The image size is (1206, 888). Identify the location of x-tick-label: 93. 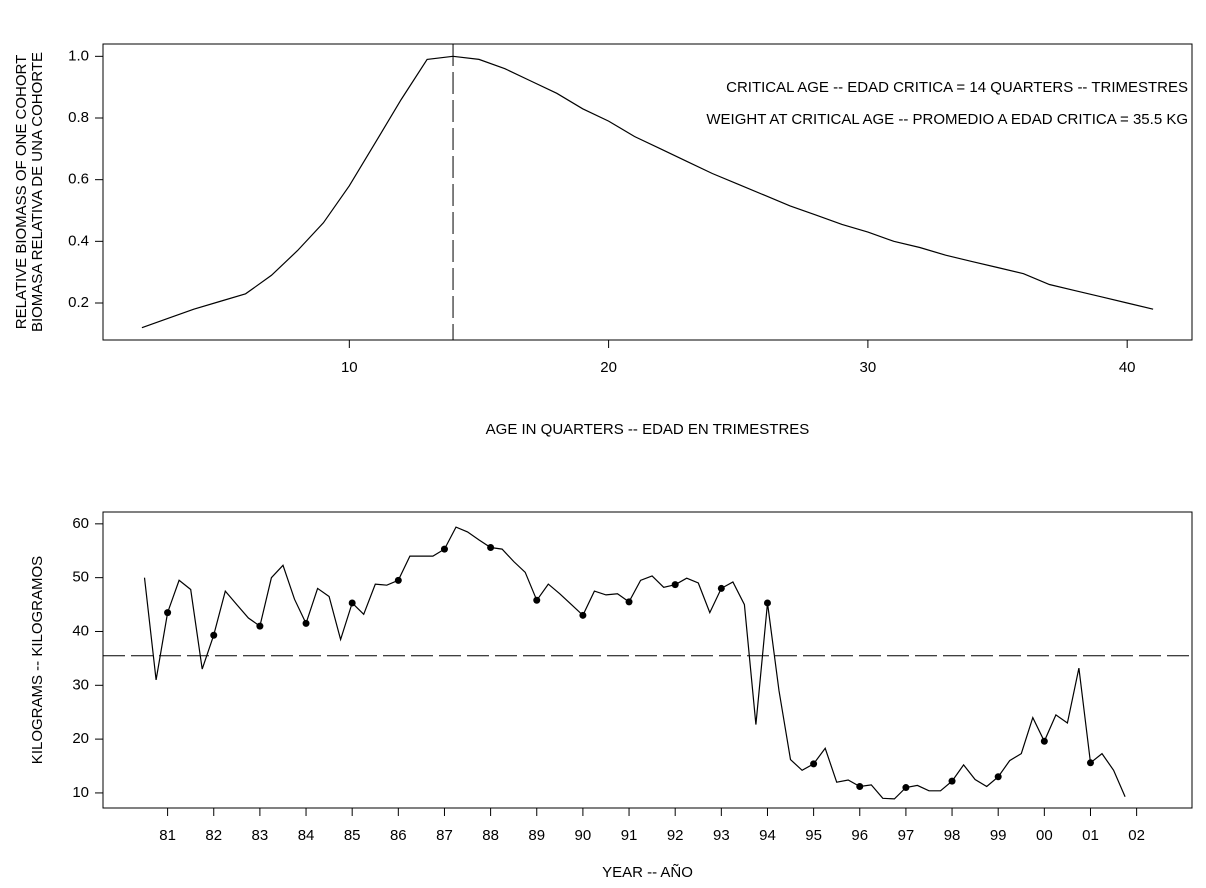
(721, 835).